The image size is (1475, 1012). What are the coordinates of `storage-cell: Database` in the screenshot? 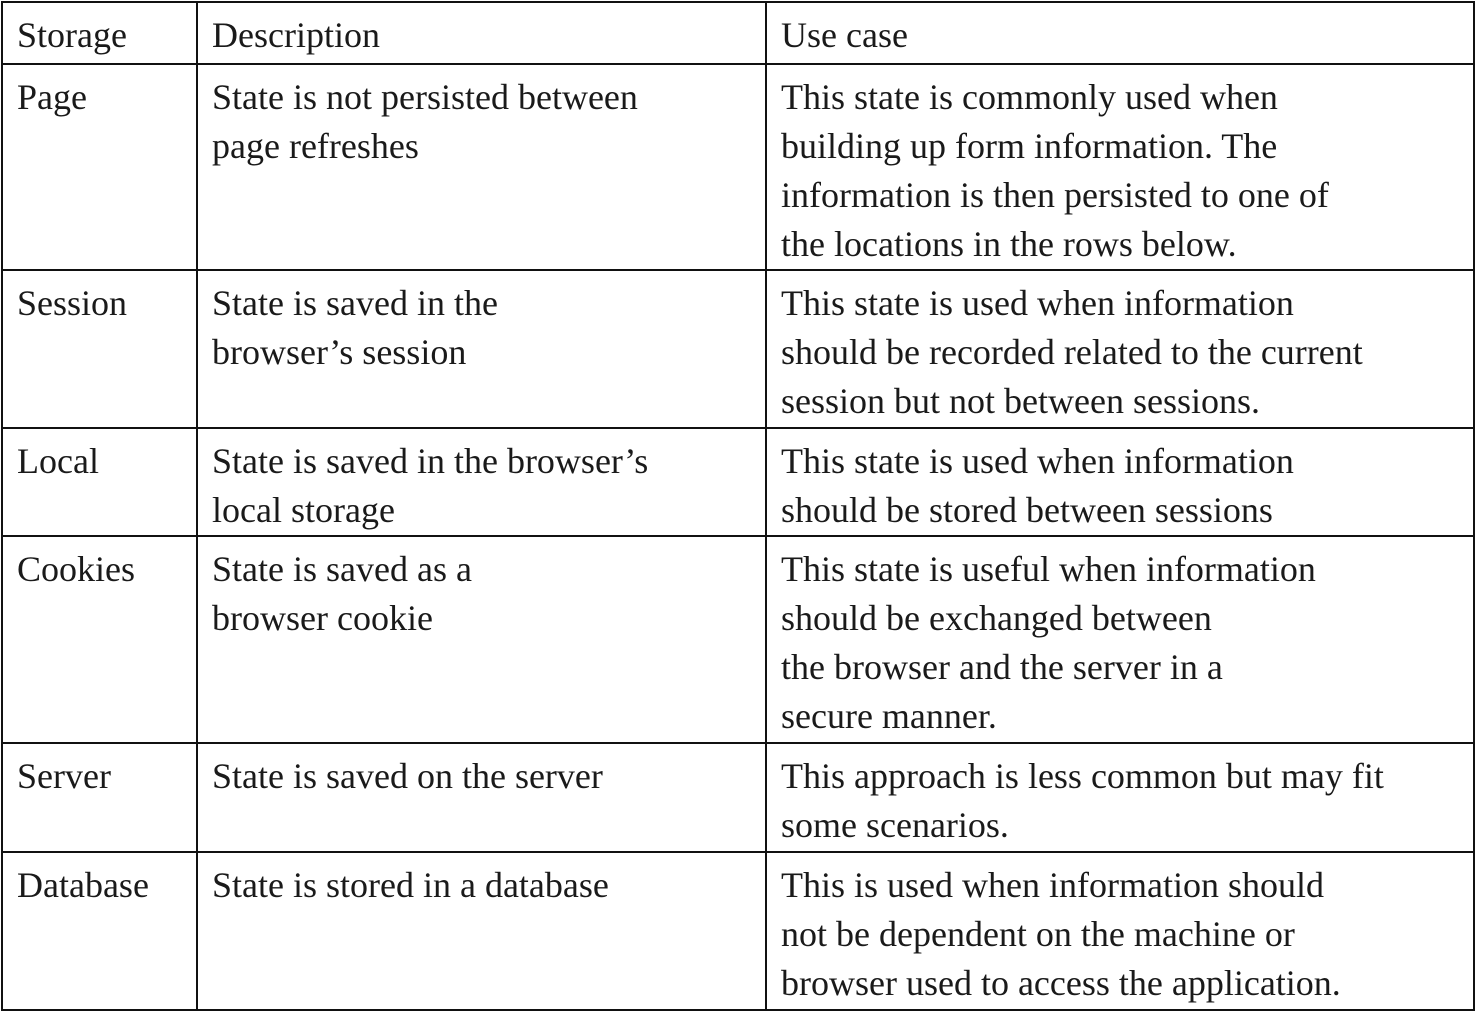 It's located at (99, 931).